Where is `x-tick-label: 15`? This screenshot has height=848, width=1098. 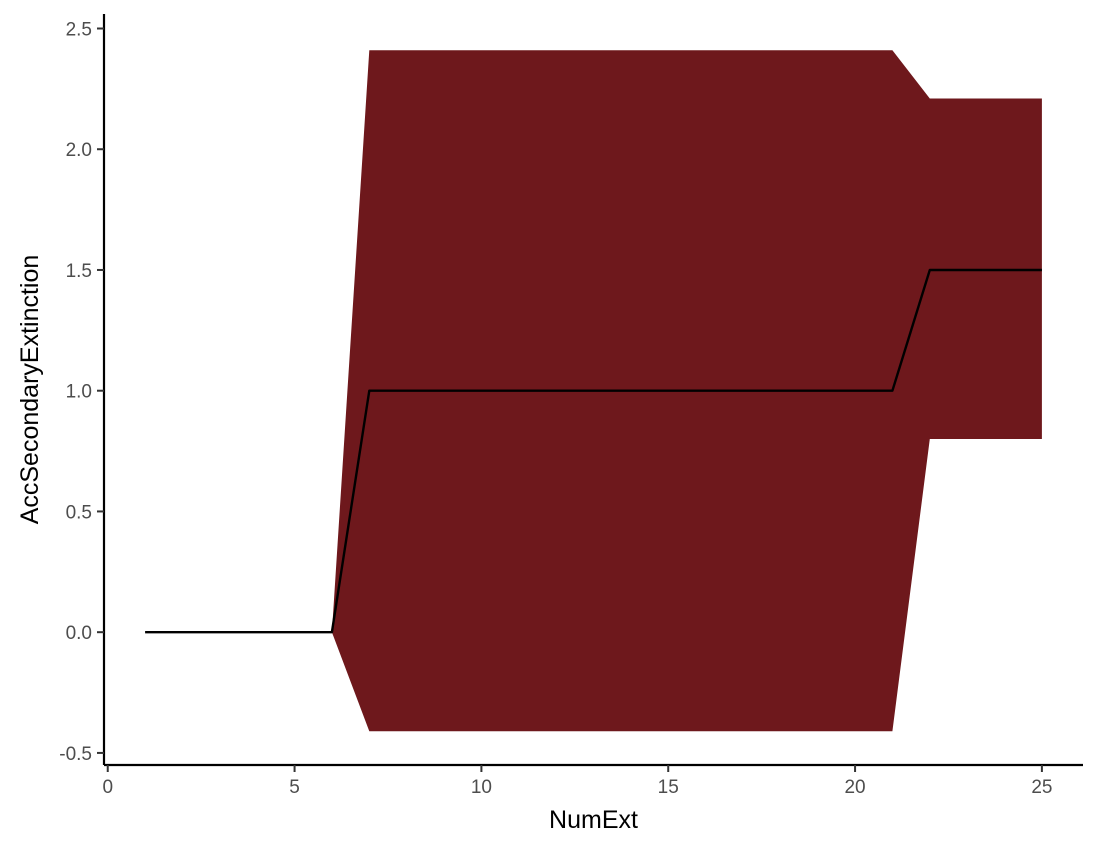 x-tick-label: 15 is located at coordinates (668, 787).